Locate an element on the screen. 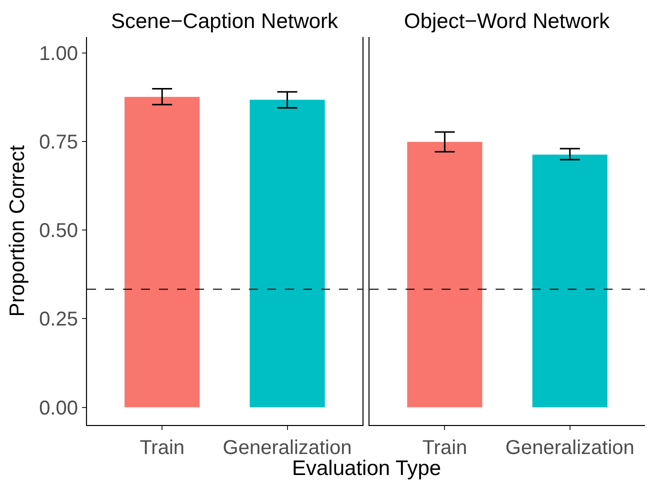 This screenshot has height=480, width=648. y-tick-label: 0.25 is located at coordinates (58, 319).